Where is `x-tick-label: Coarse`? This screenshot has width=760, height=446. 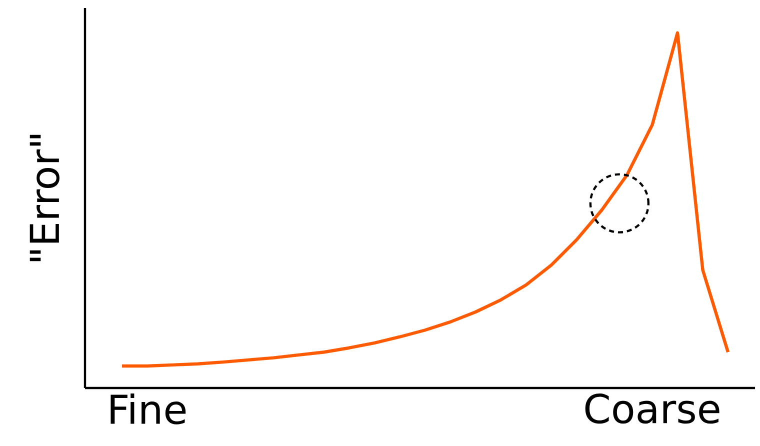 x-tick-label: Coarse is located at coordinates (652, 409).